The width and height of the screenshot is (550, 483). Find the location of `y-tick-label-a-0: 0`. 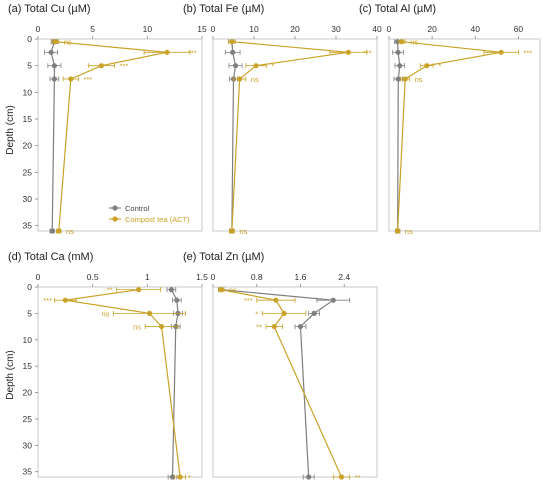

y-tick-label-a-0: 0 is located at coordinates (29, 39).